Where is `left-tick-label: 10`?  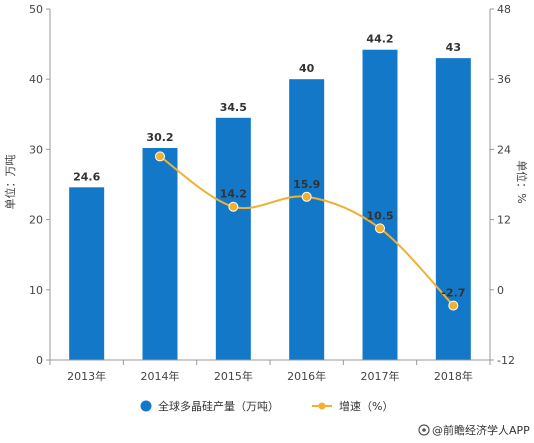 left-tick-label: 10 is located at coordinates (36, 290).